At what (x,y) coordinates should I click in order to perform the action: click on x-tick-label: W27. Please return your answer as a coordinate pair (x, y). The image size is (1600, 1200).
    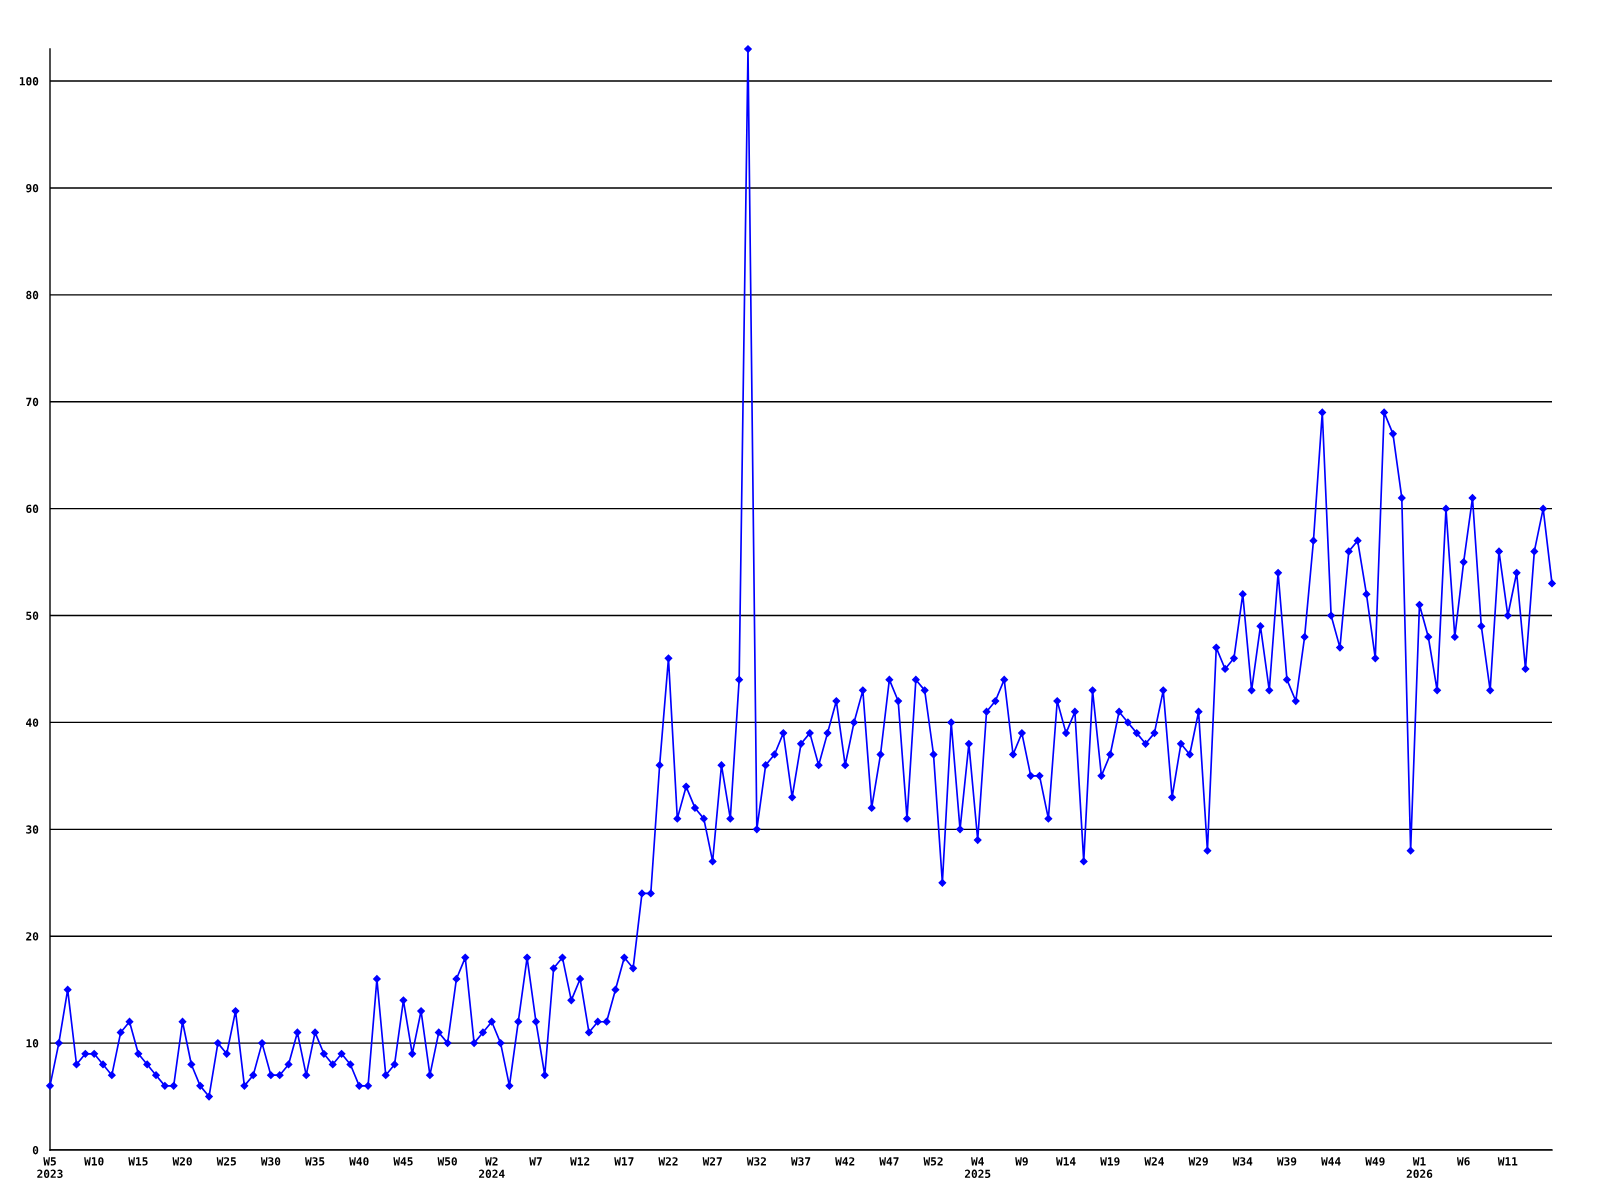
    Looking at the image, I should click on (712, 1161).